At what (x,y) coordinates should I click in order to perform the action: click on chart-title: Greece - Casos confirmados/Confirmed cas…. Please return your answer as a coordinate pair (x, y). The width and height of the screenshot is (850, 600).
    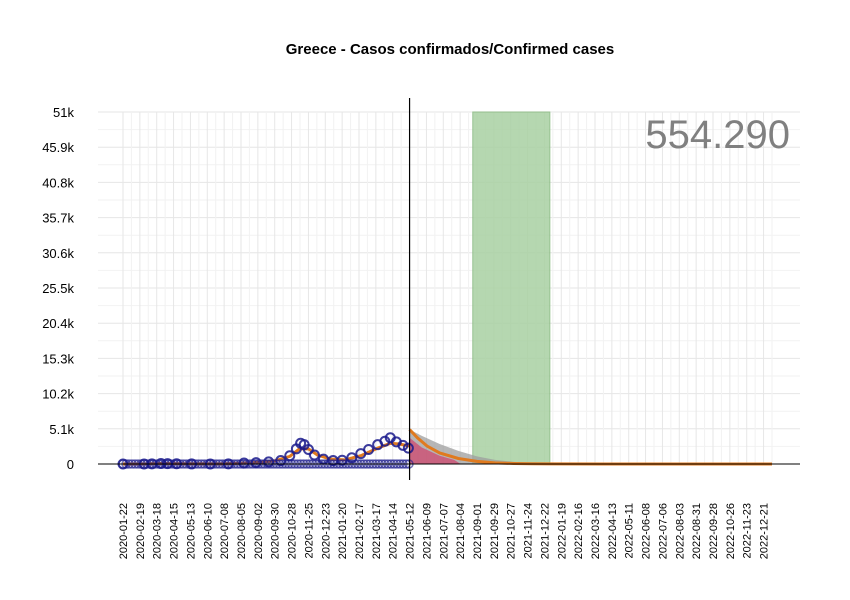
    Looking at the image, I should click on (450, 49).